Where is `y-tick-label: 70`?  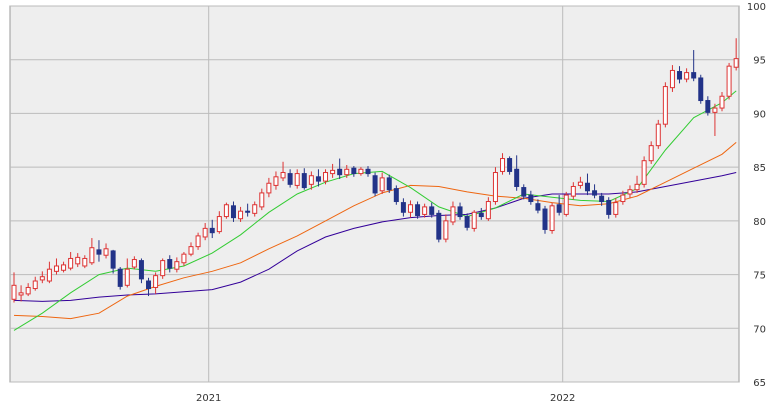 y-tick-label: 70 is located at coordinates (759, 329).